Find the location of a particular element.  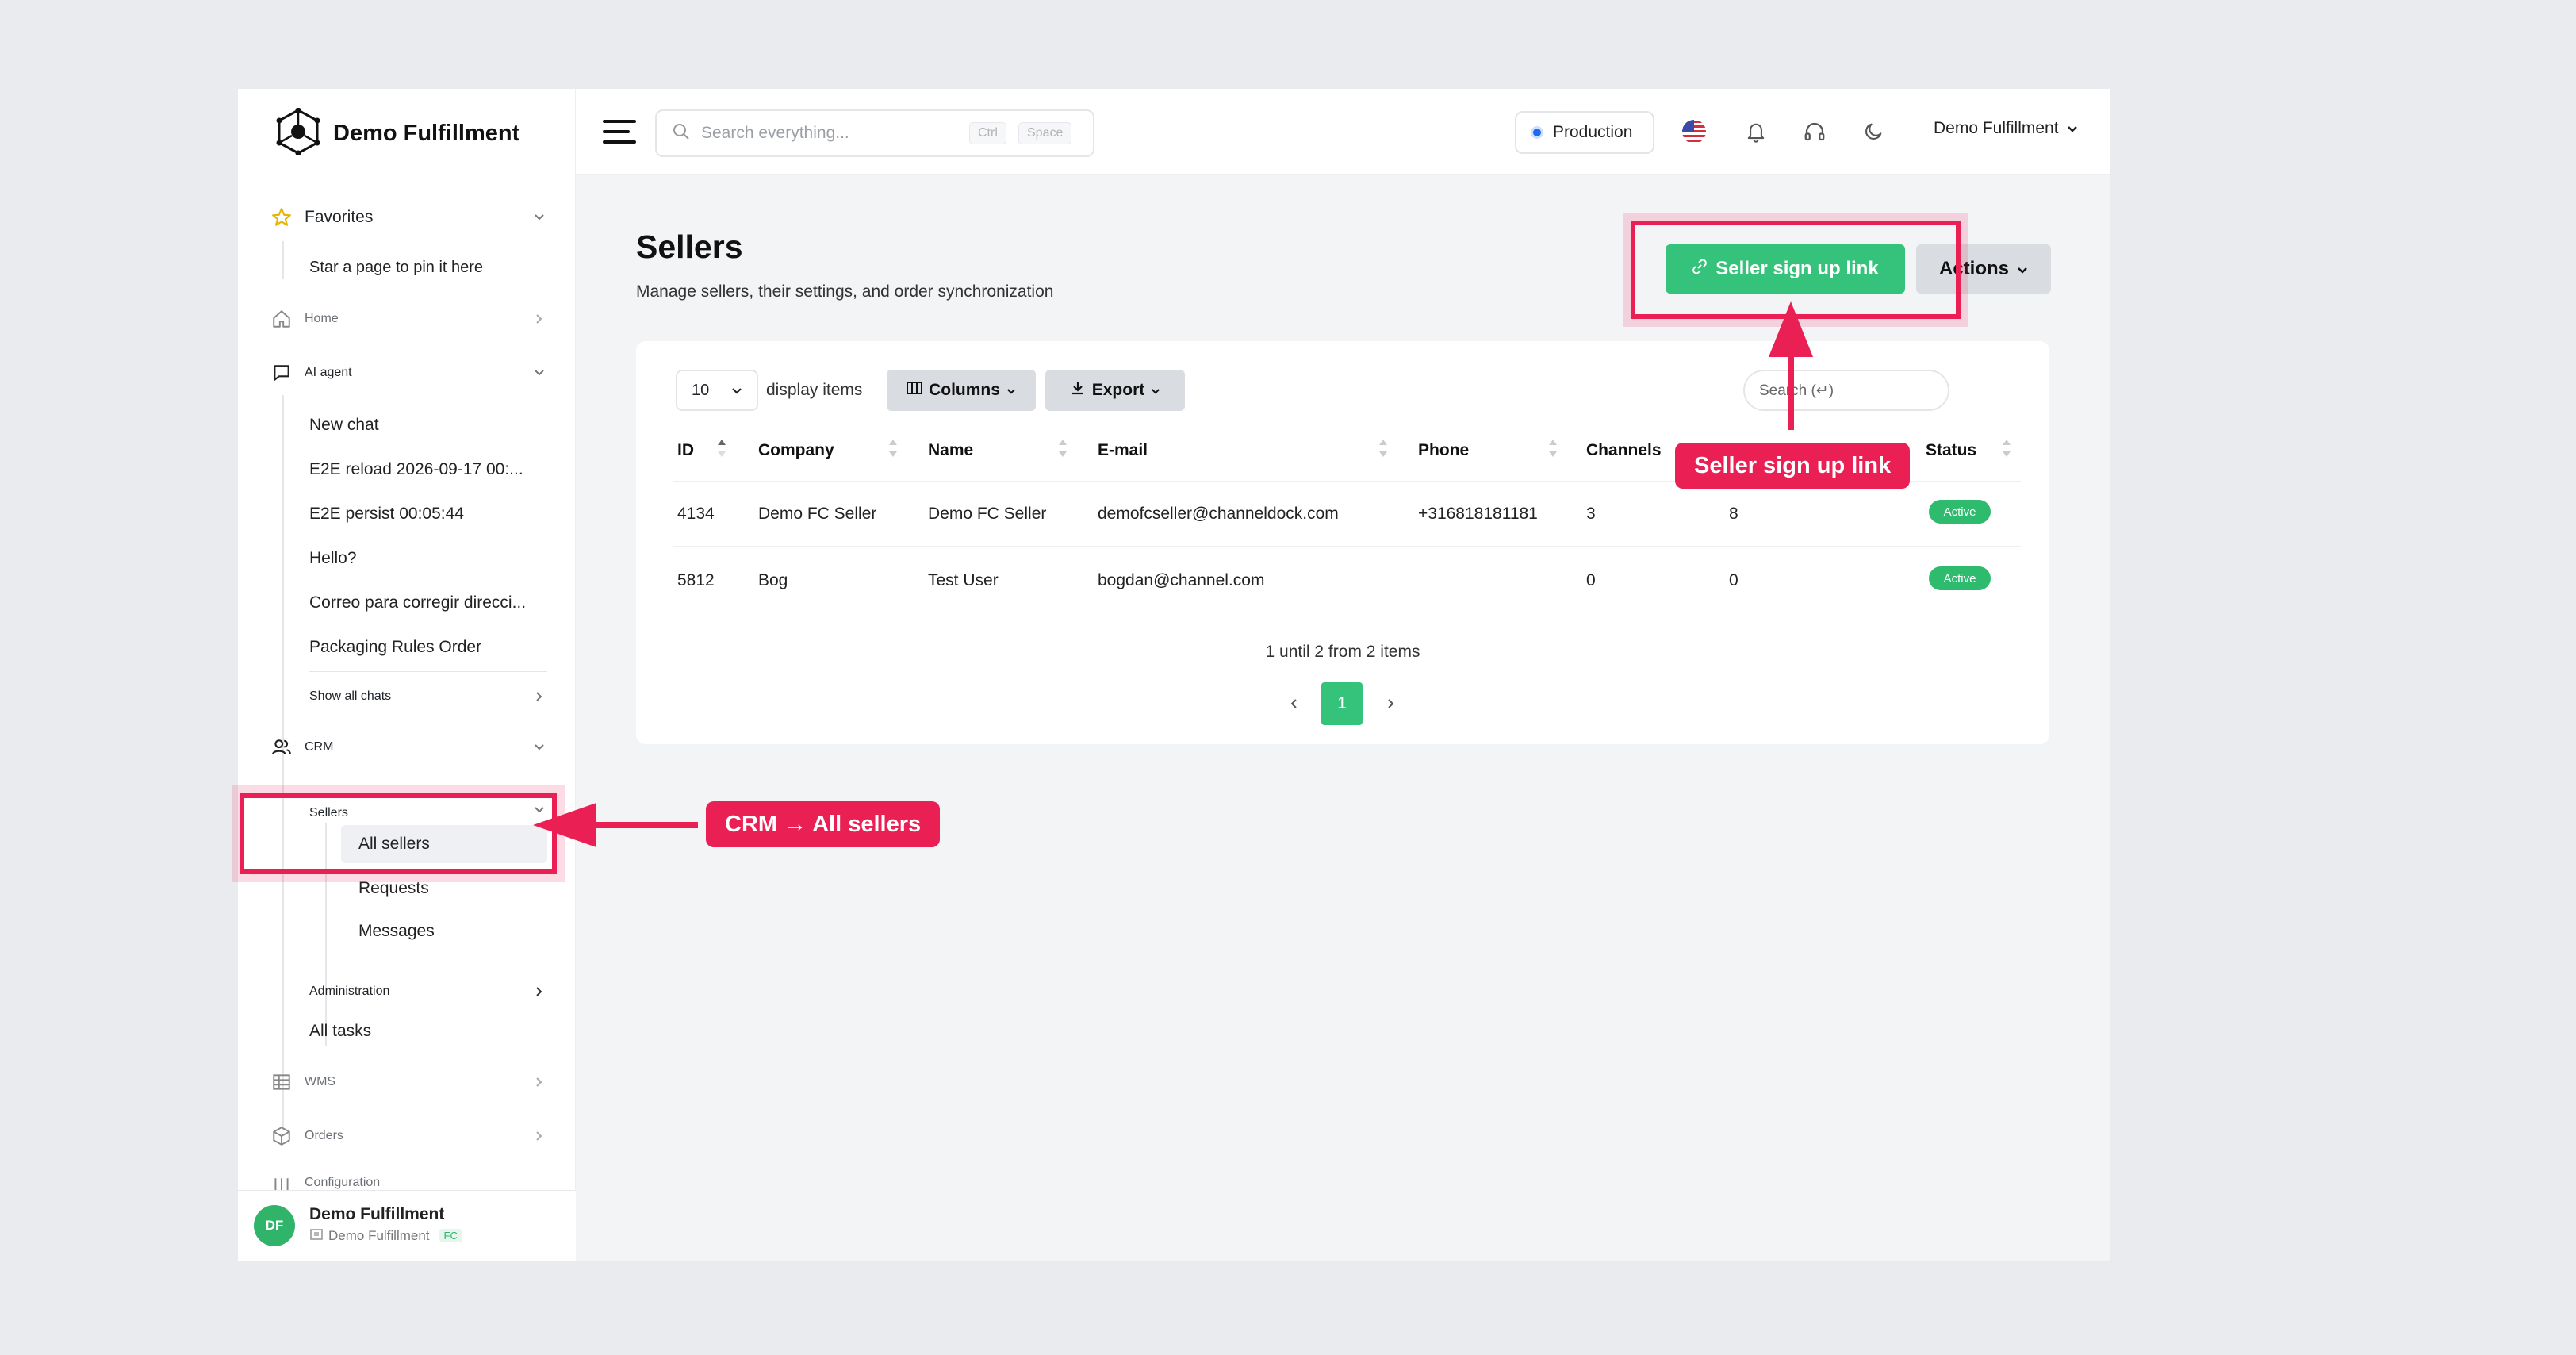

sidebar-item-crm-row: CRM is located at coordinates (424, 748).